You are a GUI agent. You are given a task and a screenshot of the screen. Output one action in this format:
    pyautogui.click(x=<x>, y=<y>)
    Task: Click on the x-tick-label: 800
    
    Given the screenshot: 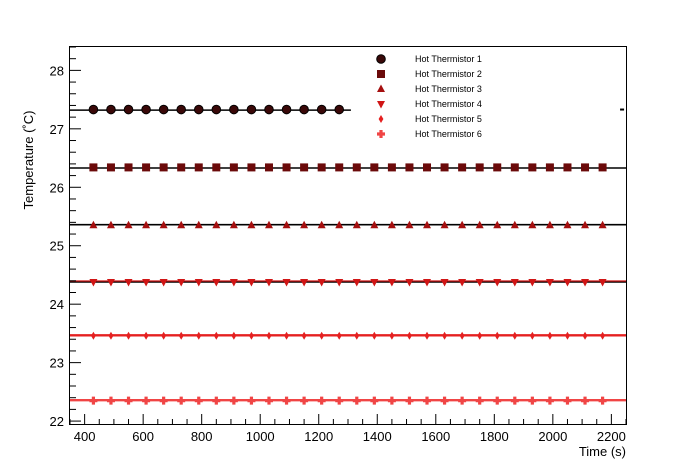 What is the action you would take?
    pyautogui.click(x=202, y=436)
    